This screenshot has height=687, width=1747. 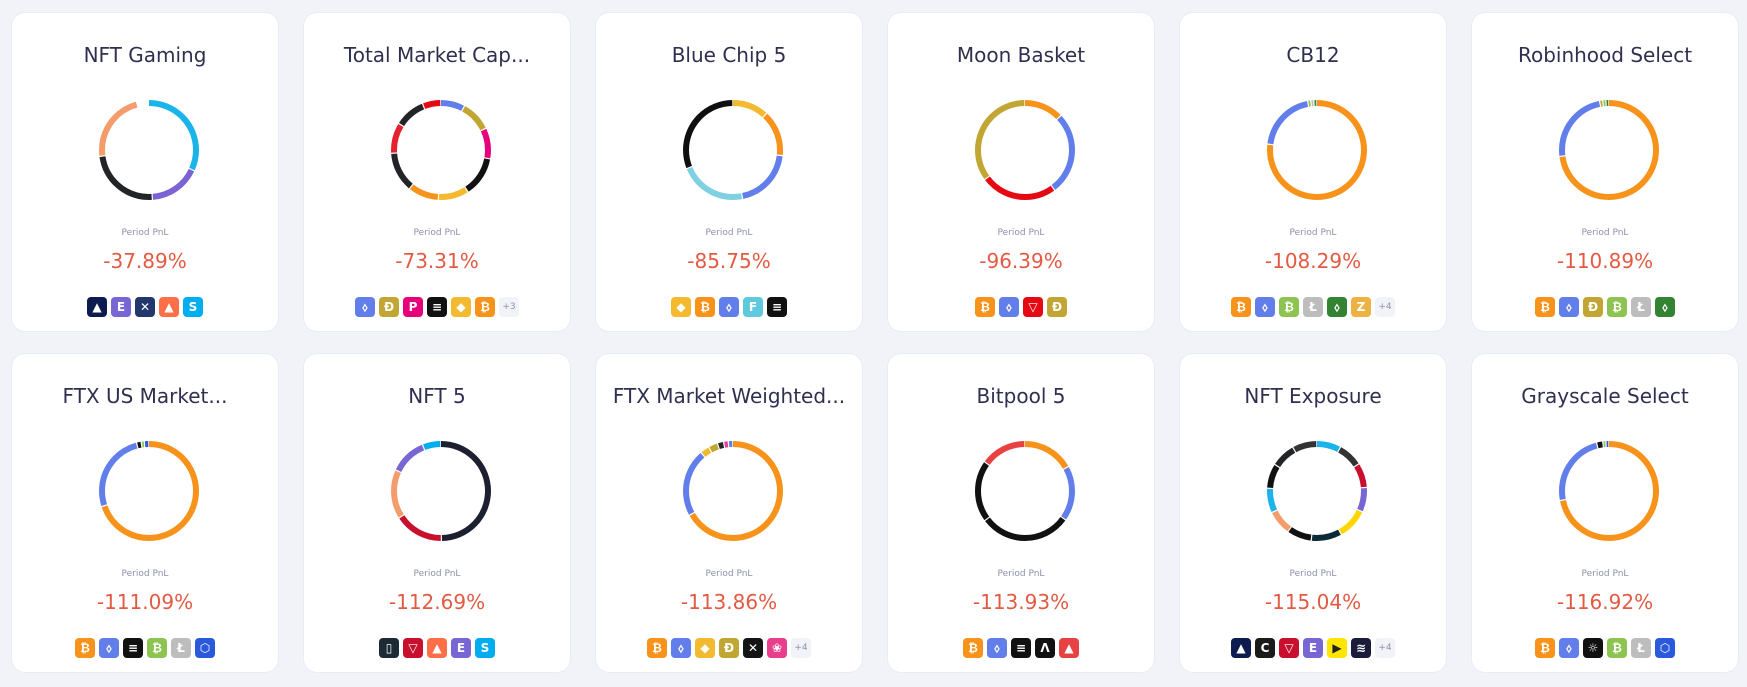 I want to click on basket-card: FTX US Market... Period PnL -111.09% ₿ ⬨ ≡ ₿ Ł ⬡, so click(x=145, y=513).